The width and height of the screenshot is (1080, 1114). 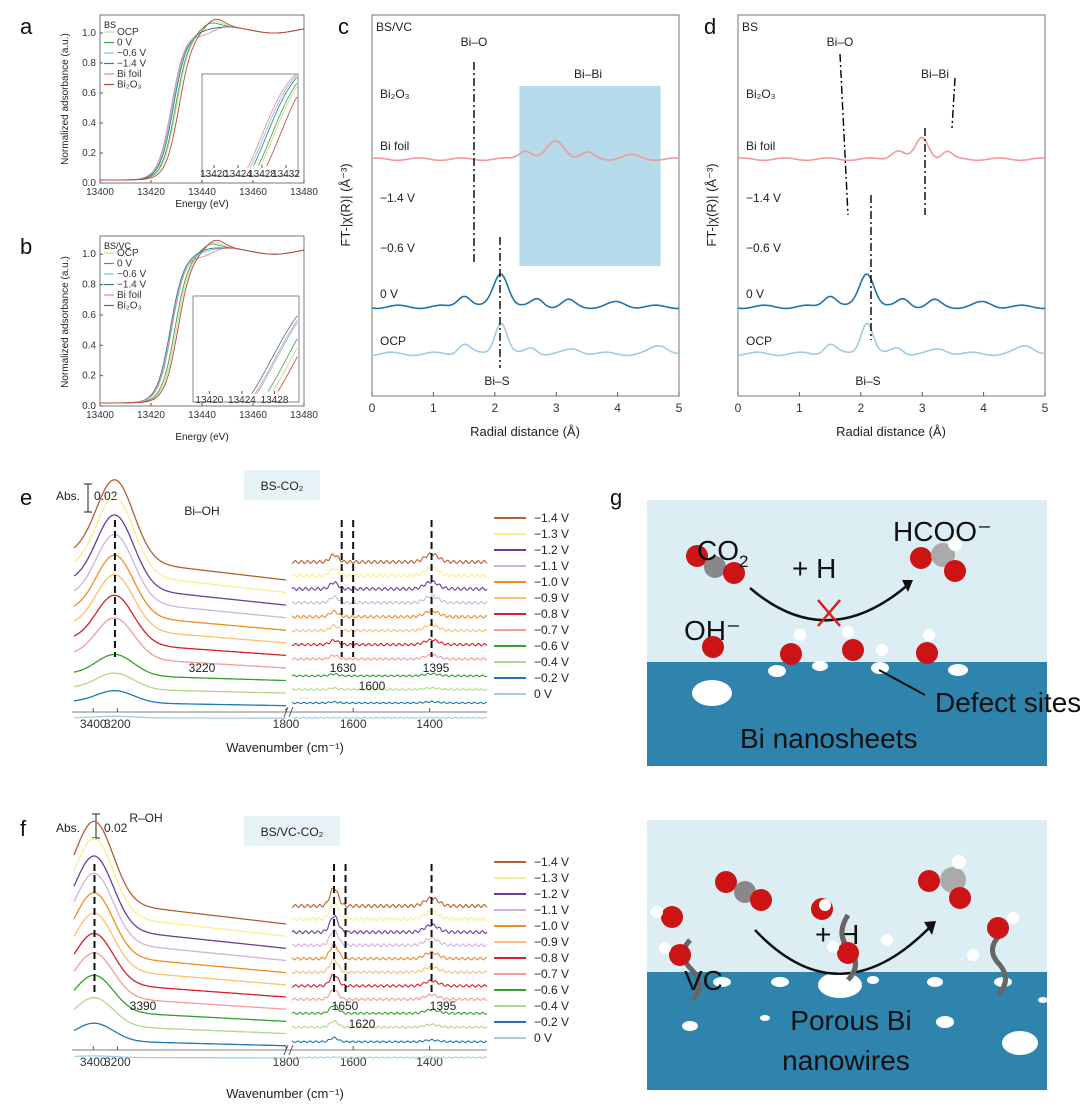 I want to click on chart-title-c: BS/VC, so click(x=394, y=27).